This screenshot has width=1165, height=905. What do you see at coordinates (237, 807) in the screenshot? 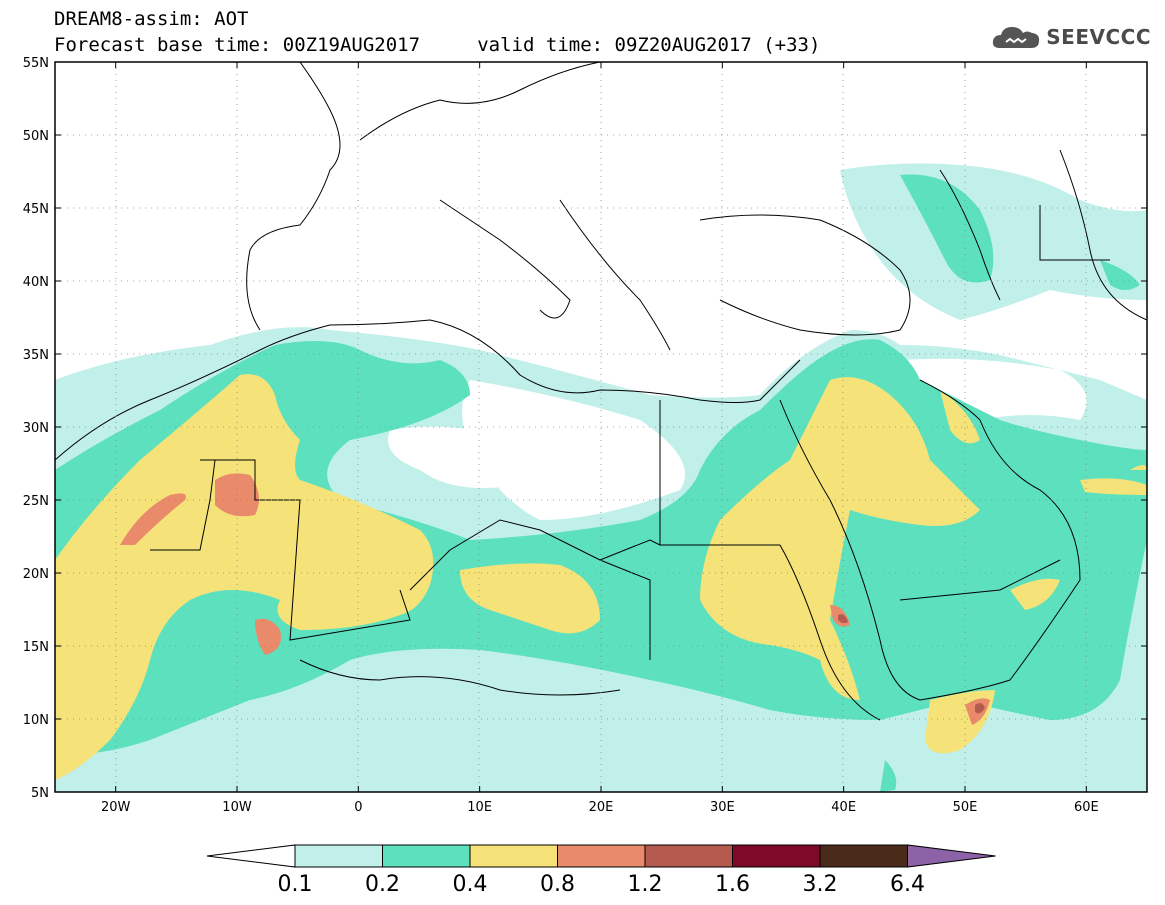
I see `lon-tick-label: 10W` at bounding box center [237, 807].